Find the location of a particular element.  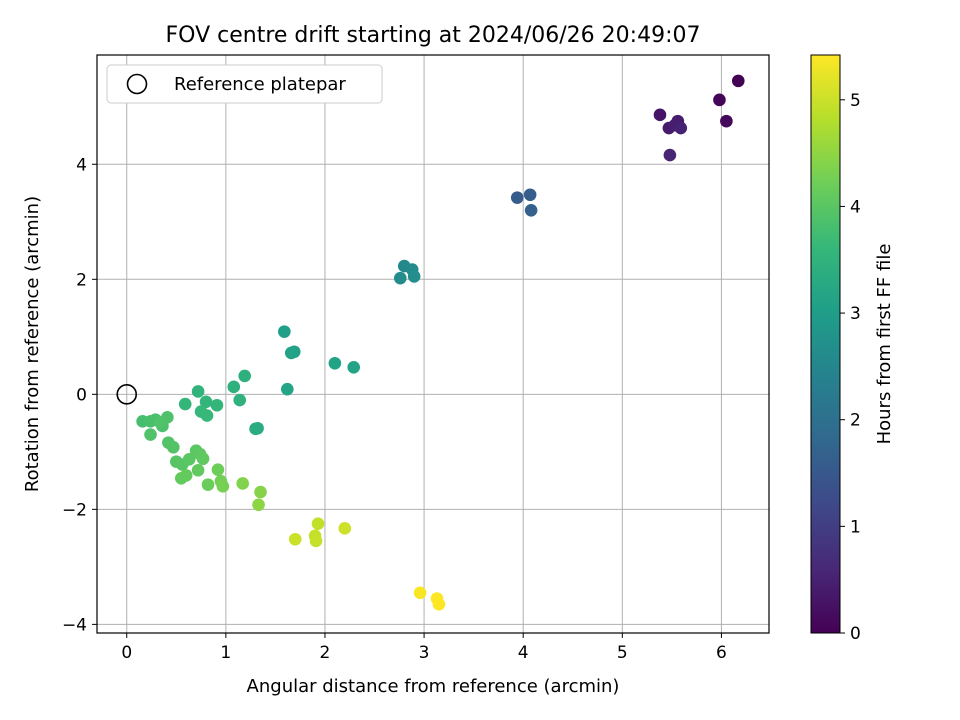

y-axis-label: Rotation from reference (arcmin) is located at coordinates (32, 344).